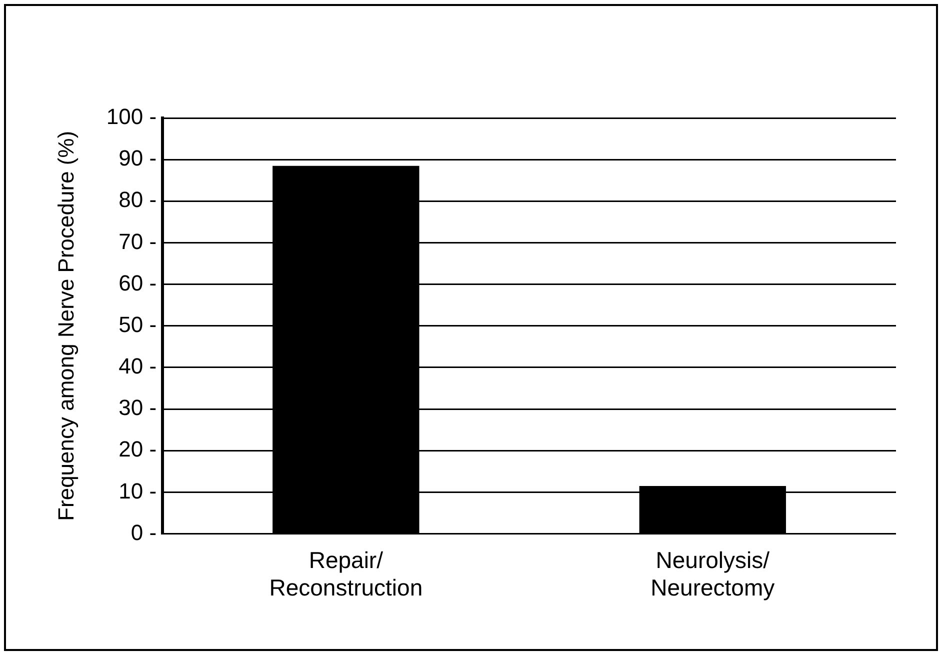 Image resolution: width=946 pixels, height=657 pixels. I want to click on y-tick-label: 20 -, so click(137, 449).